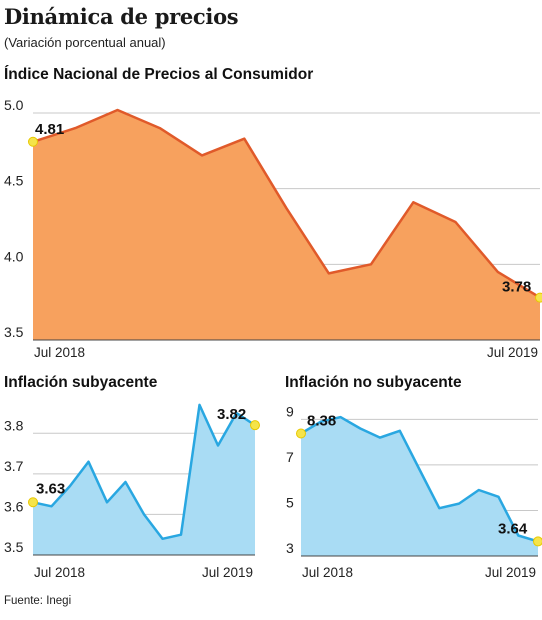  I want to click on subyacente-ytick-label: 3.6, so click(14, 506).